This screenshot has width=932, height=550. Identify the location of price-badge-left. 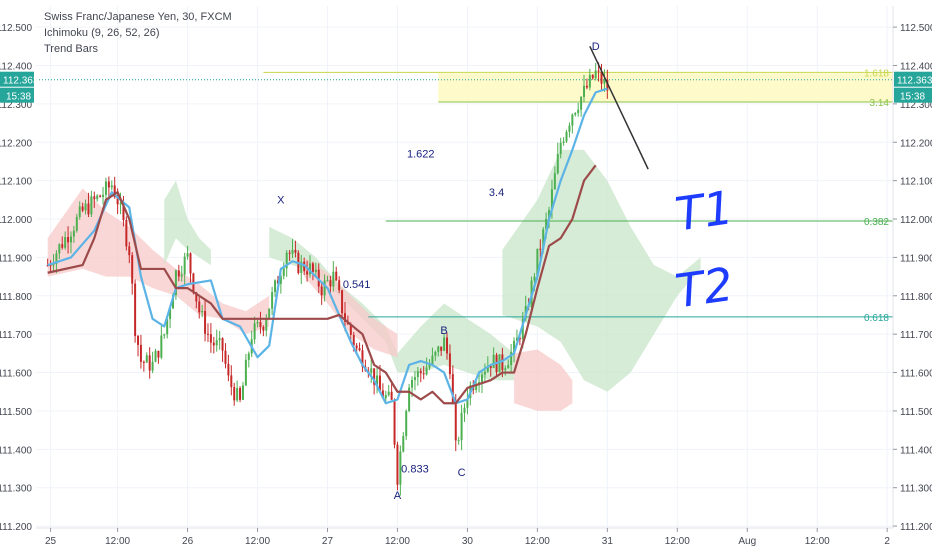
(17, 79).